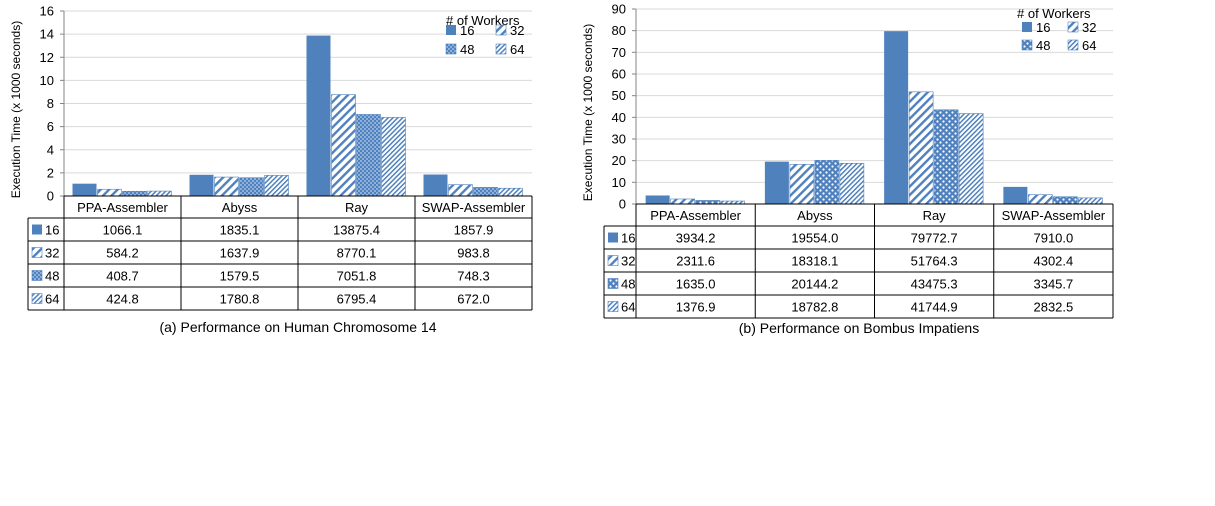  I want to click on table-cell: 408.7, so click(122, 276).